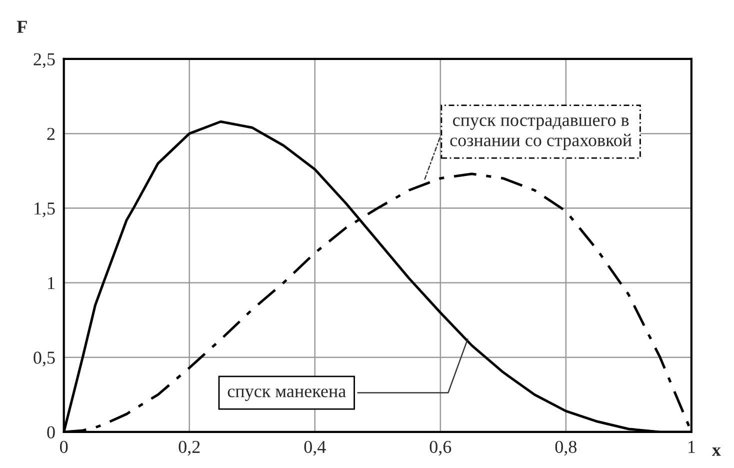  What do you see at coordinates (51, 134) in the screenshot?
I see `y-tick-label: 2` at bounding box center [51, 134].